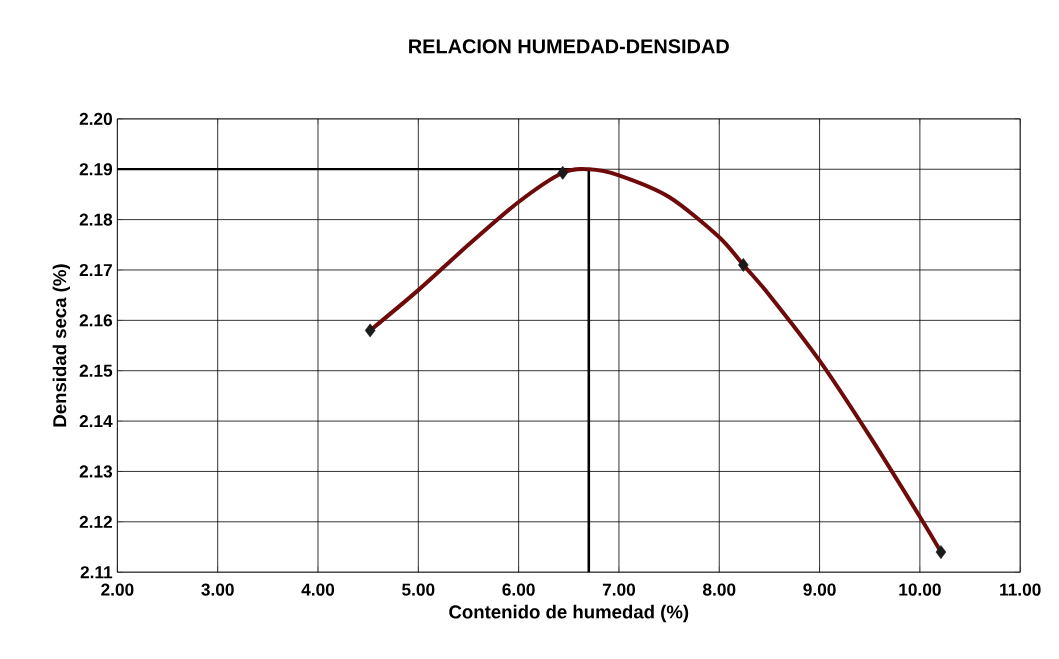 The height and width of the screenshot is (659, 1059). Describe the element at coordinates (96, 219) in the screenshot. I see `y-tick-label: 2.18` at that location.